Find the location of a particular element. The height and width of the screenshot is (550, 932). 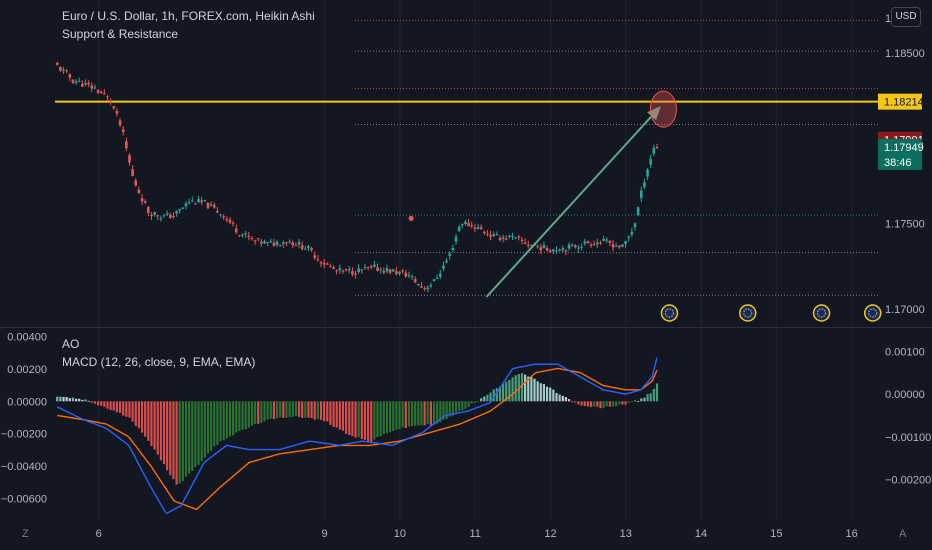

zoom-reset-button: Z is located at coordinates (25, 534).